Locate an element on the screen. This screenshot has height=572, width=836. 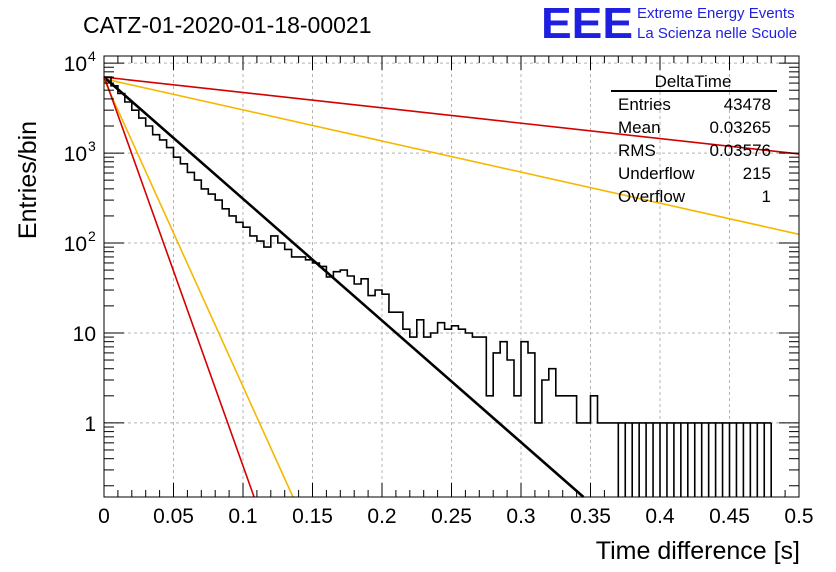
x-tick-label: 0.2 is located at coordinates (381, 516).